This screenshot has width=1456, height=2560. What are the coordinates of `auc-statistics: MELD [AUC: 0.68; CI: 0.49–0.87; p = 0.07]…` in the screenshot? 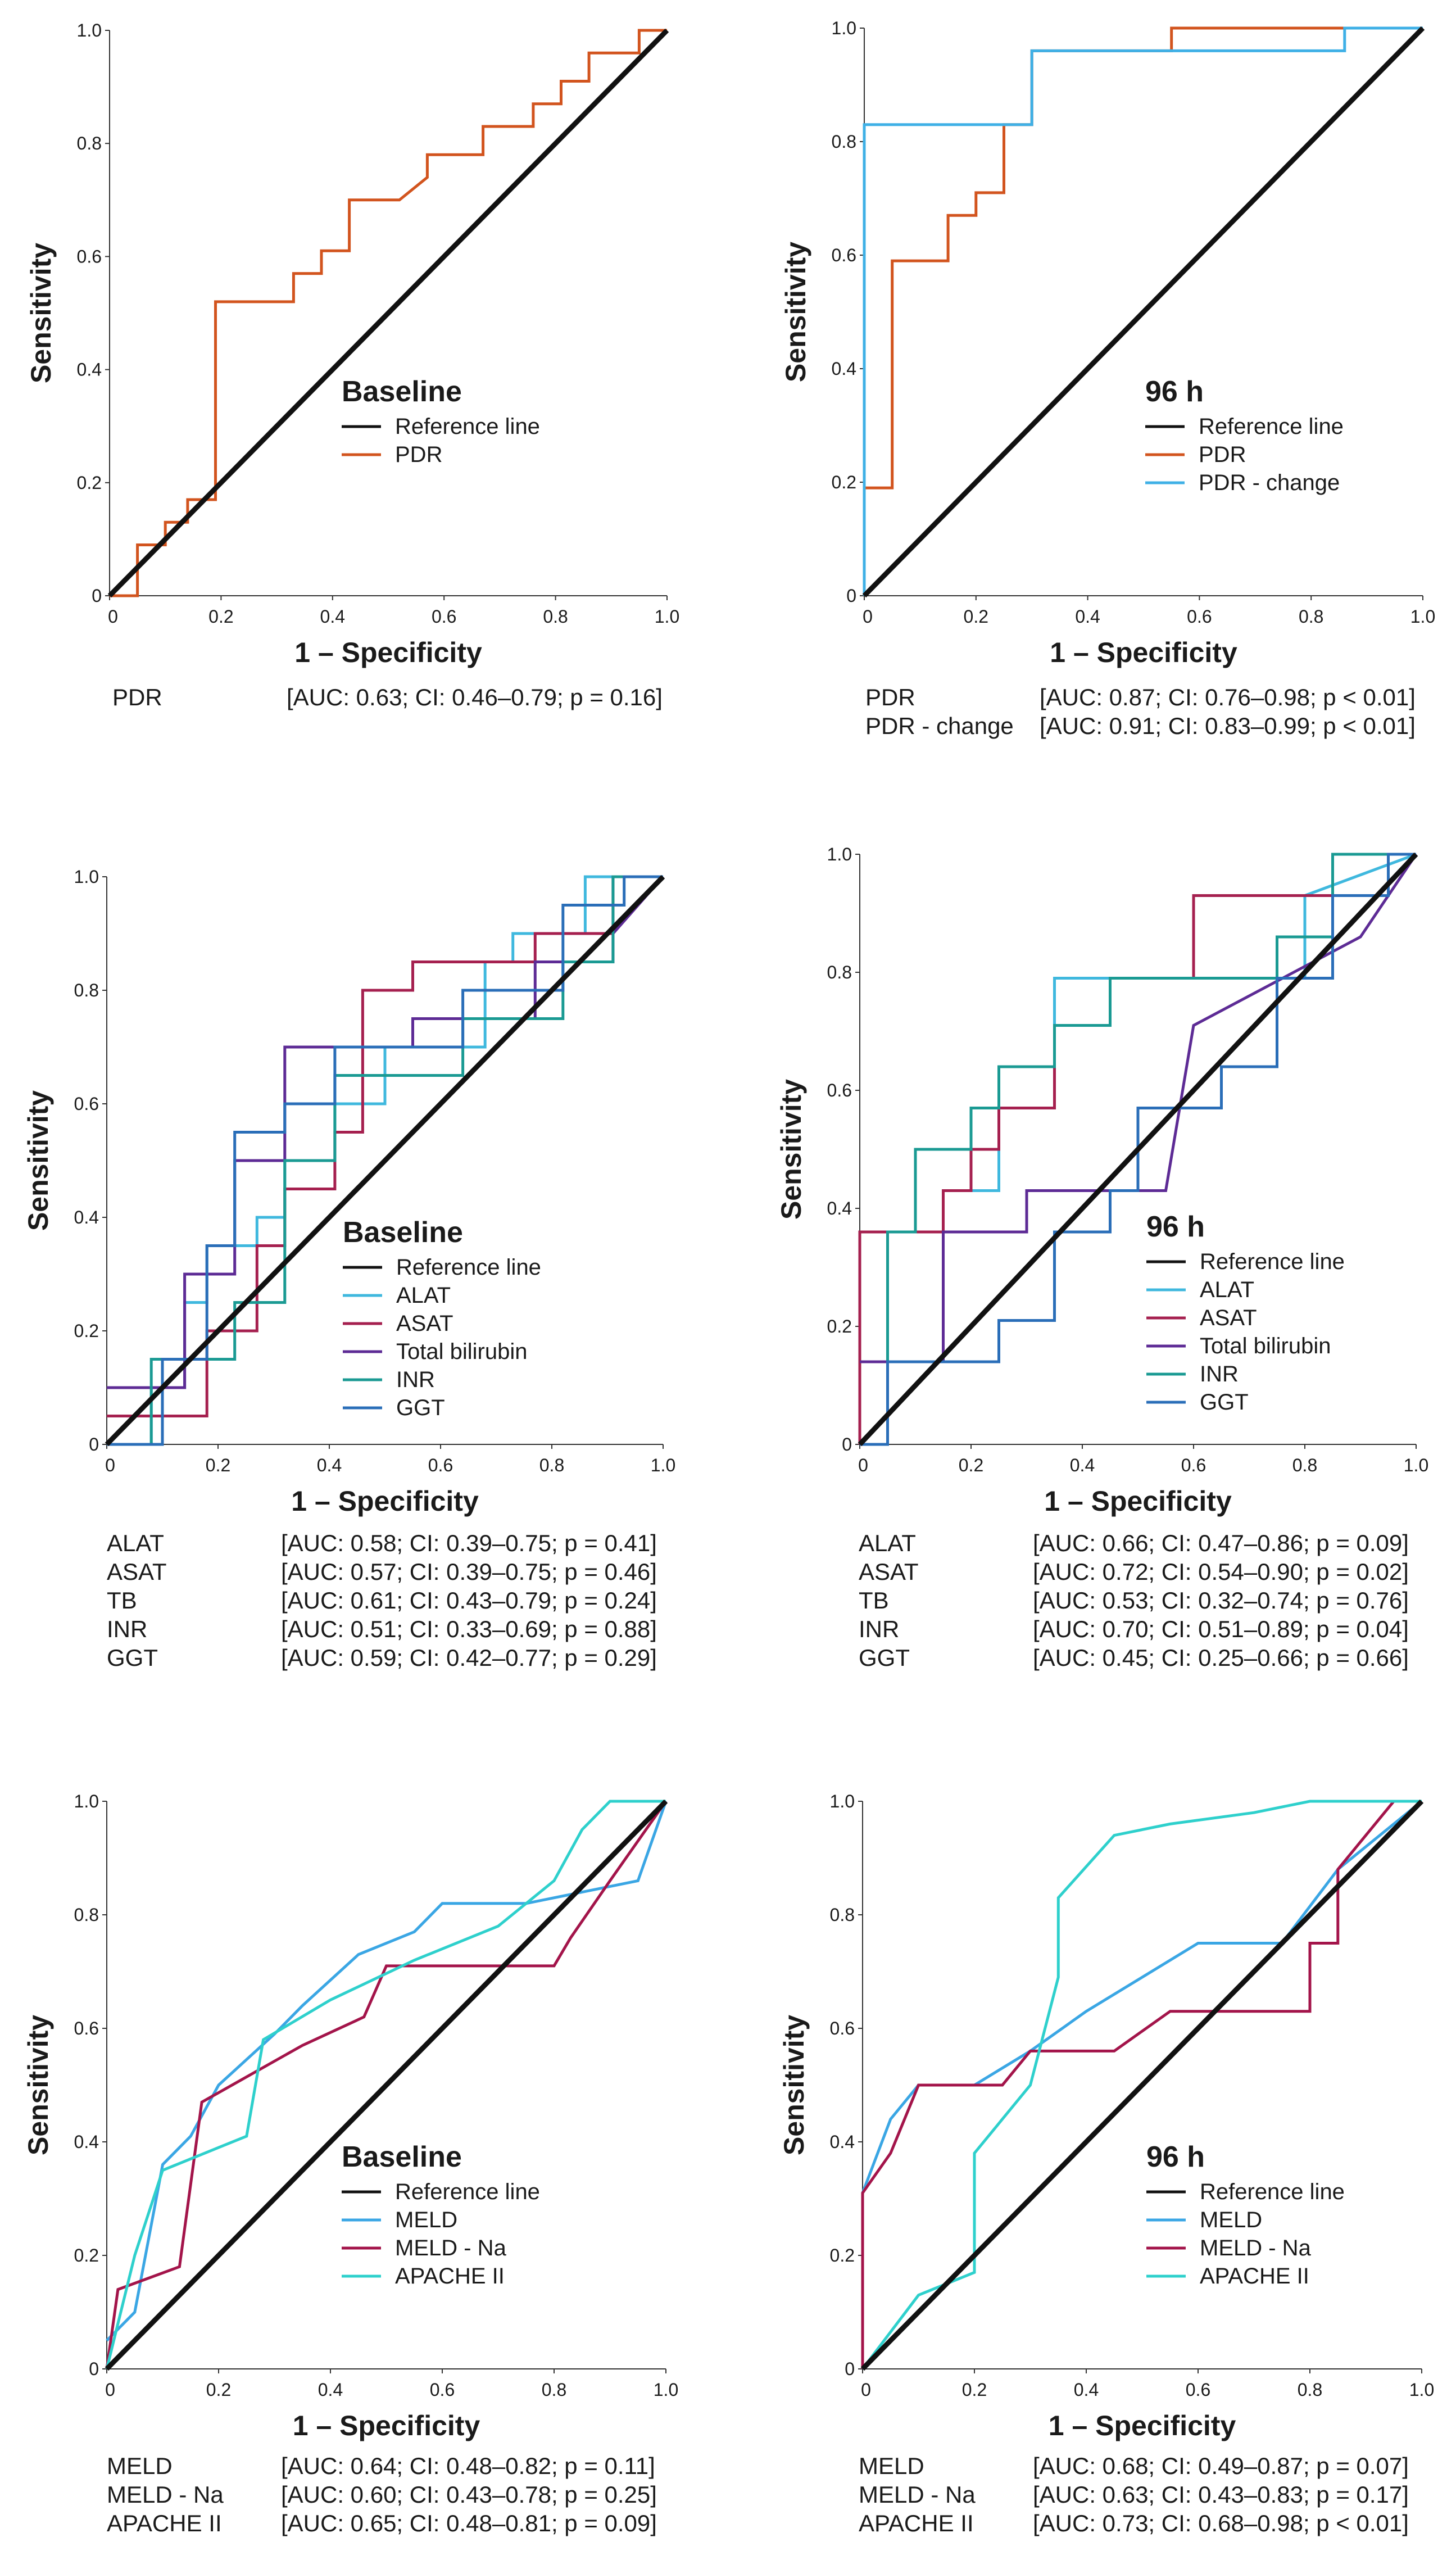 It's located at (1134, 2494).